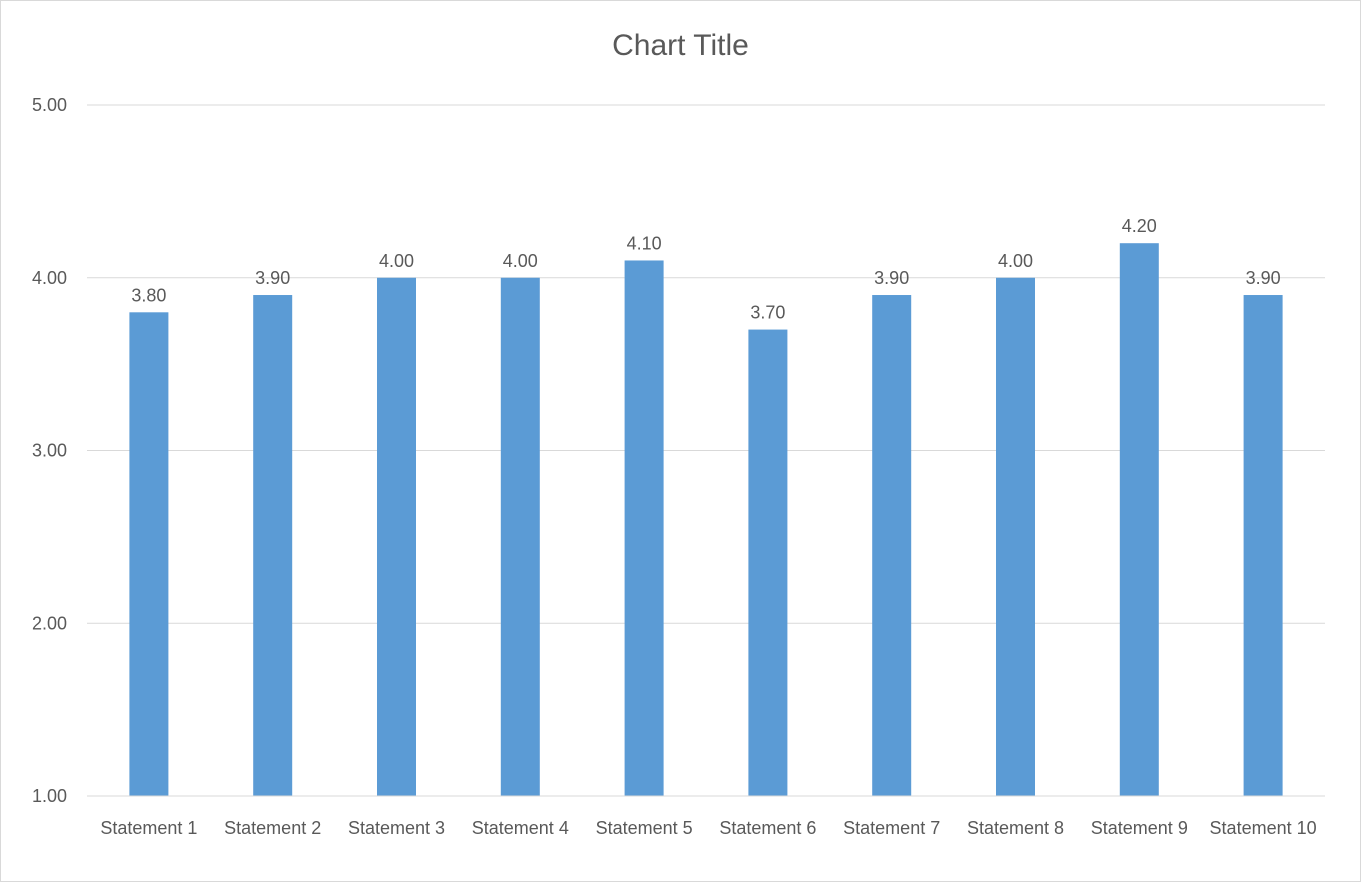 Image resolution: width=1363 pixels, height=884 pixels. Describe the element at coordinates (49, 105) in the screenshot. I see `y-tick-label: 5.00` at that location.